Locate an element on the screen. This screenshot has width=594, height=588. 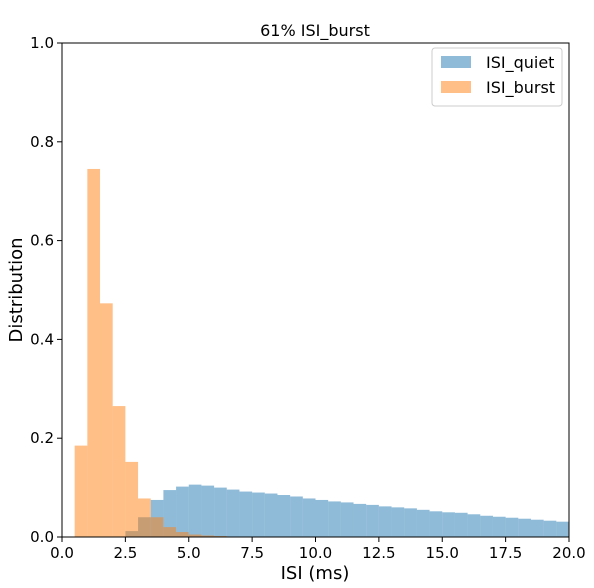
x-tick-label: 20.0 is located at coordinates (568, 553).